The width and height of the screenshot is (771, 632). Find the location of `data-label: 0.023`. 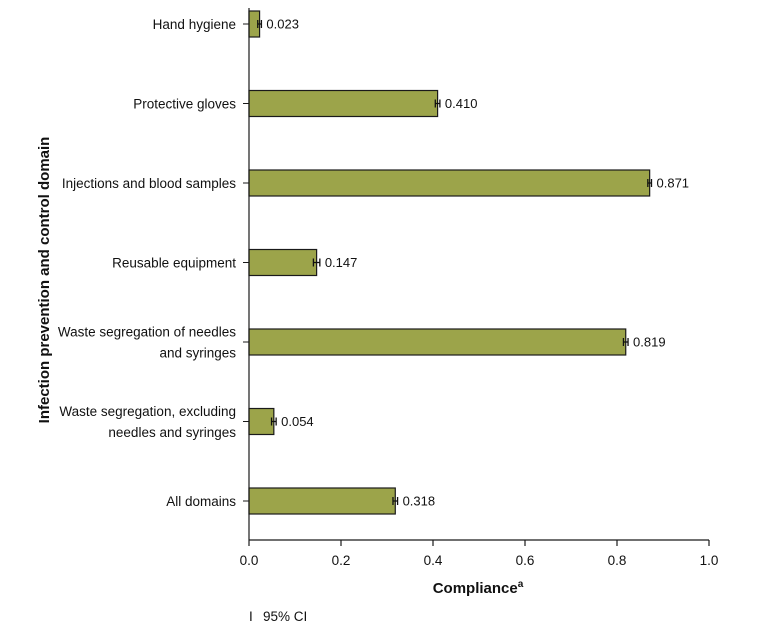

data-label: 0.023 is located at coordinates (282, 24).